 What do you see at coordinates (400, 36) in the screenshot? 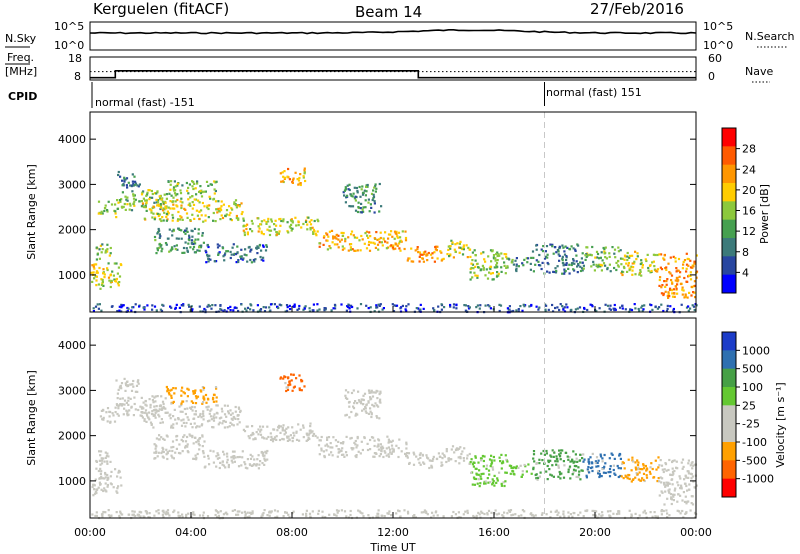
I see `noise-panel: N.Sky 10^5 10^0 10^5 10^0 N.Search` at bounding box center [400, 36].